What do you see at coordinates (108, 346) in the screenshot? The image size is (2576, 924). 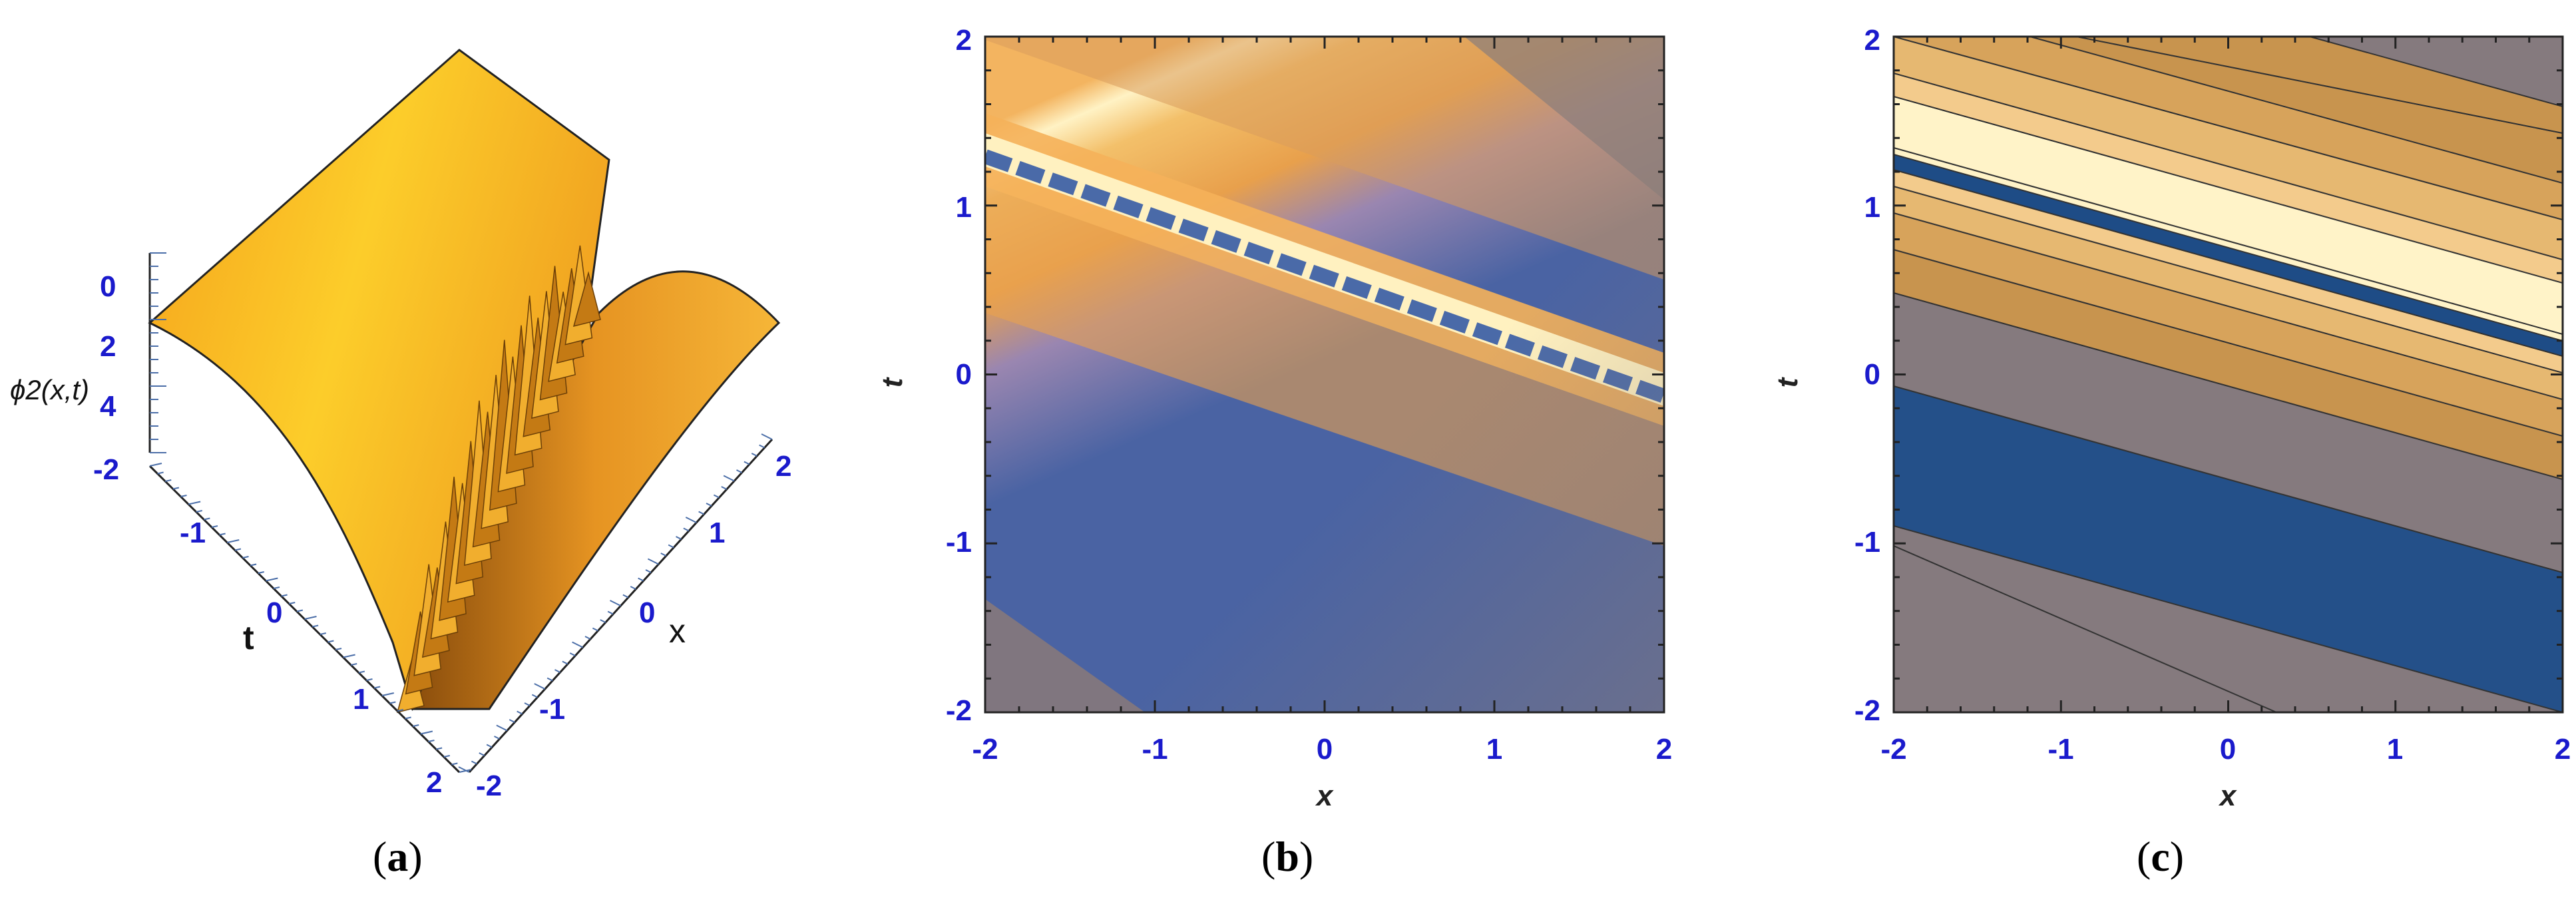 I see `z-tick-labels: 0 2 4` at bounding box center [108, 346].